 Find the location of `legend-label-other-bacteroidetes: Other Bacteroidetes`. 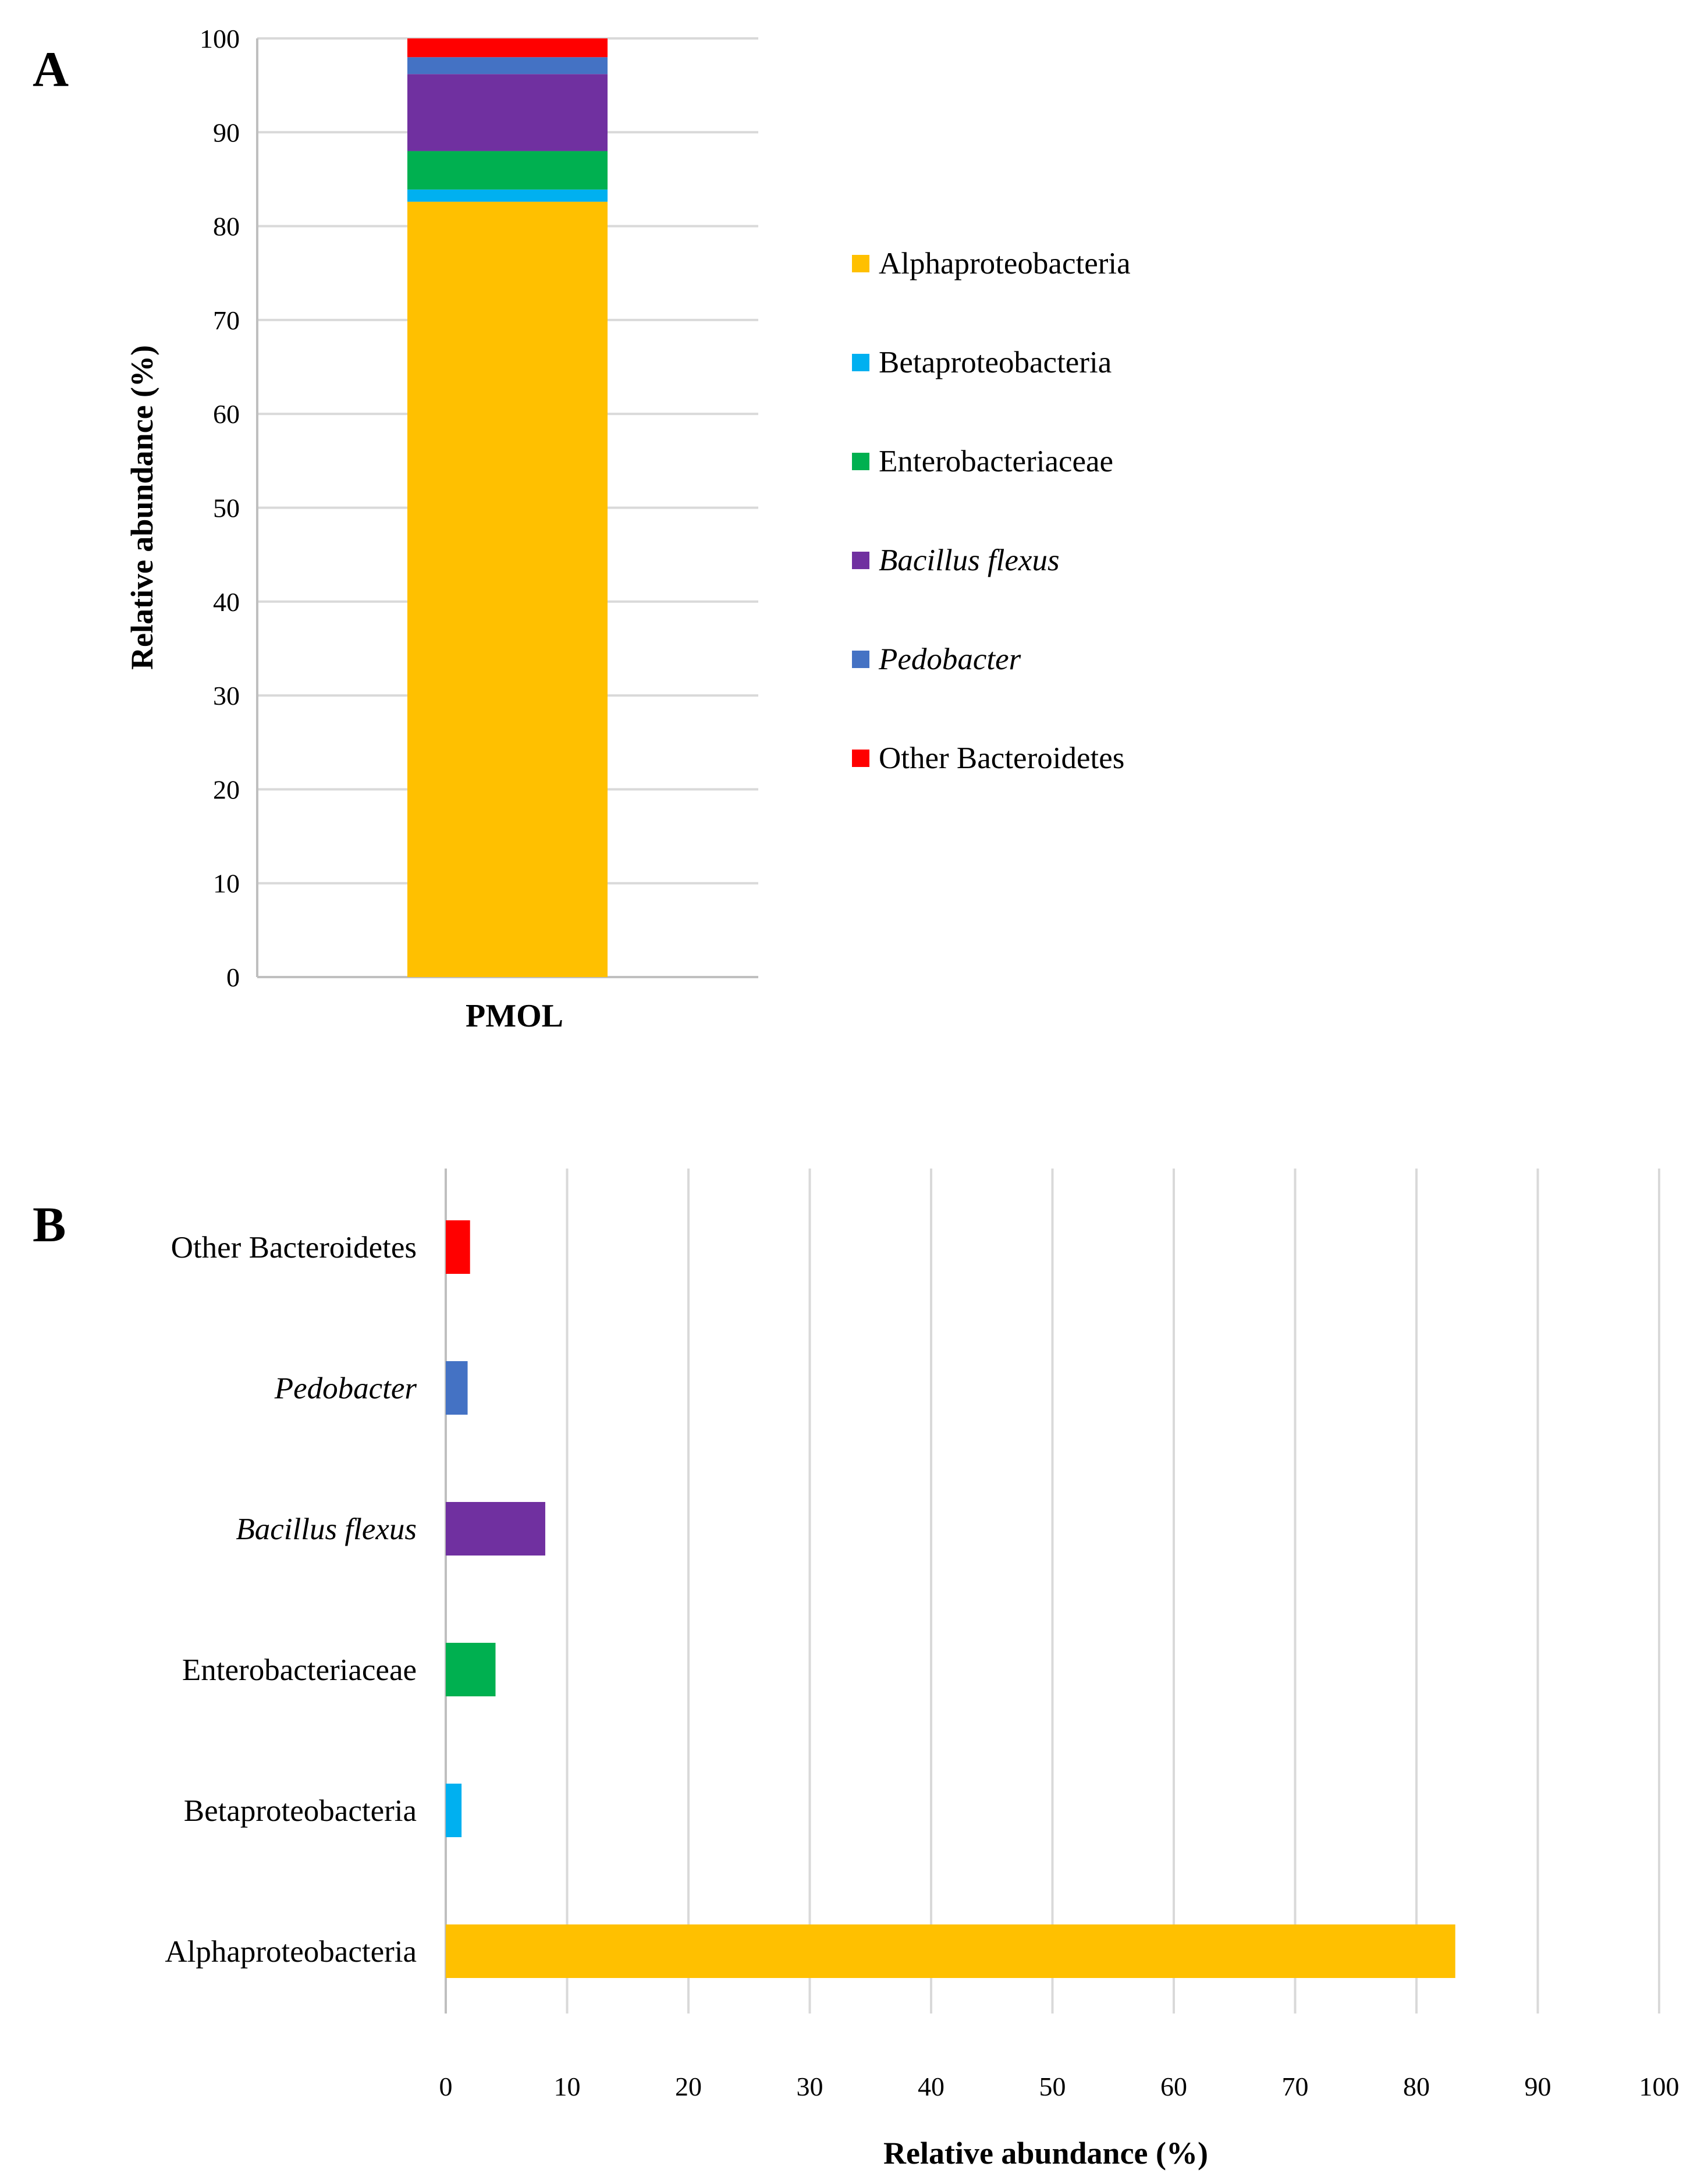

legend-label-other-bacteroidetes: Other Bacteroidetes is located at coordinates (1001, 758).